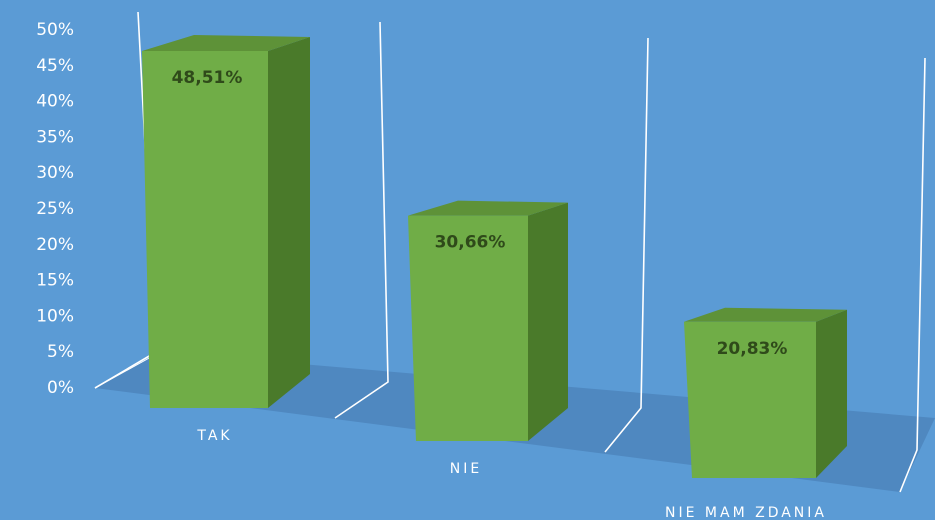  Describe the element at coordinates (752, 349) in the screenshot. I see `data-label: 20,83%` at that location.